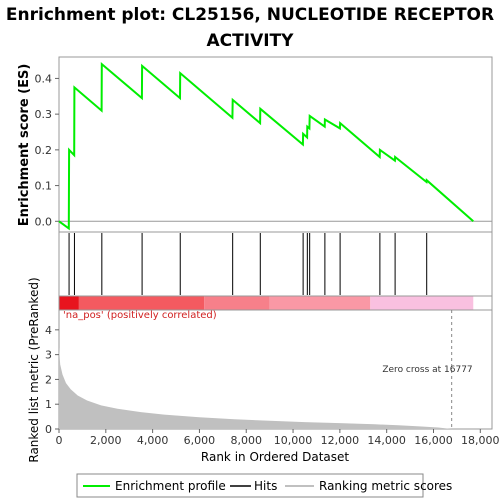  I want to click on es-ytick-label: 0.2, so click(44, 150).